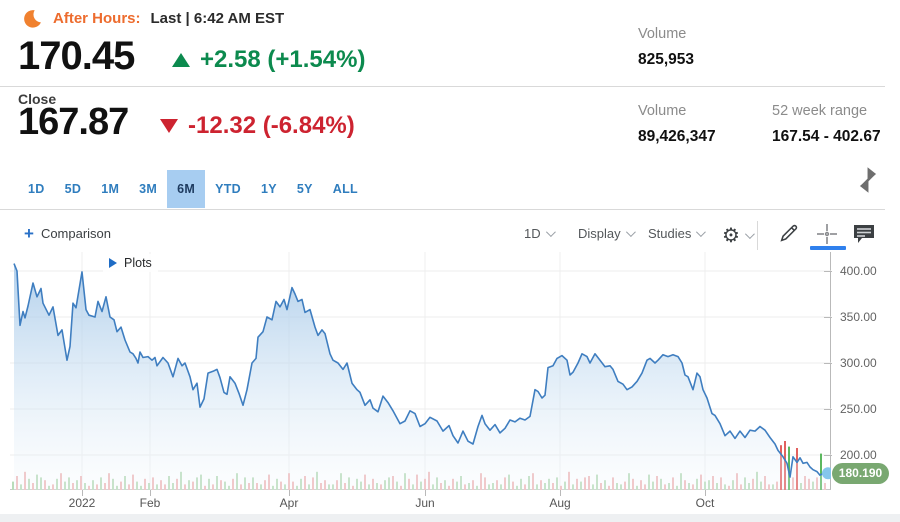 The width and height of the screenshot is (900, 522). What do you see at coordinates (36, 189) in the screenshot?
I see `tab-1d: 1D` at bounding box center [36, 189].